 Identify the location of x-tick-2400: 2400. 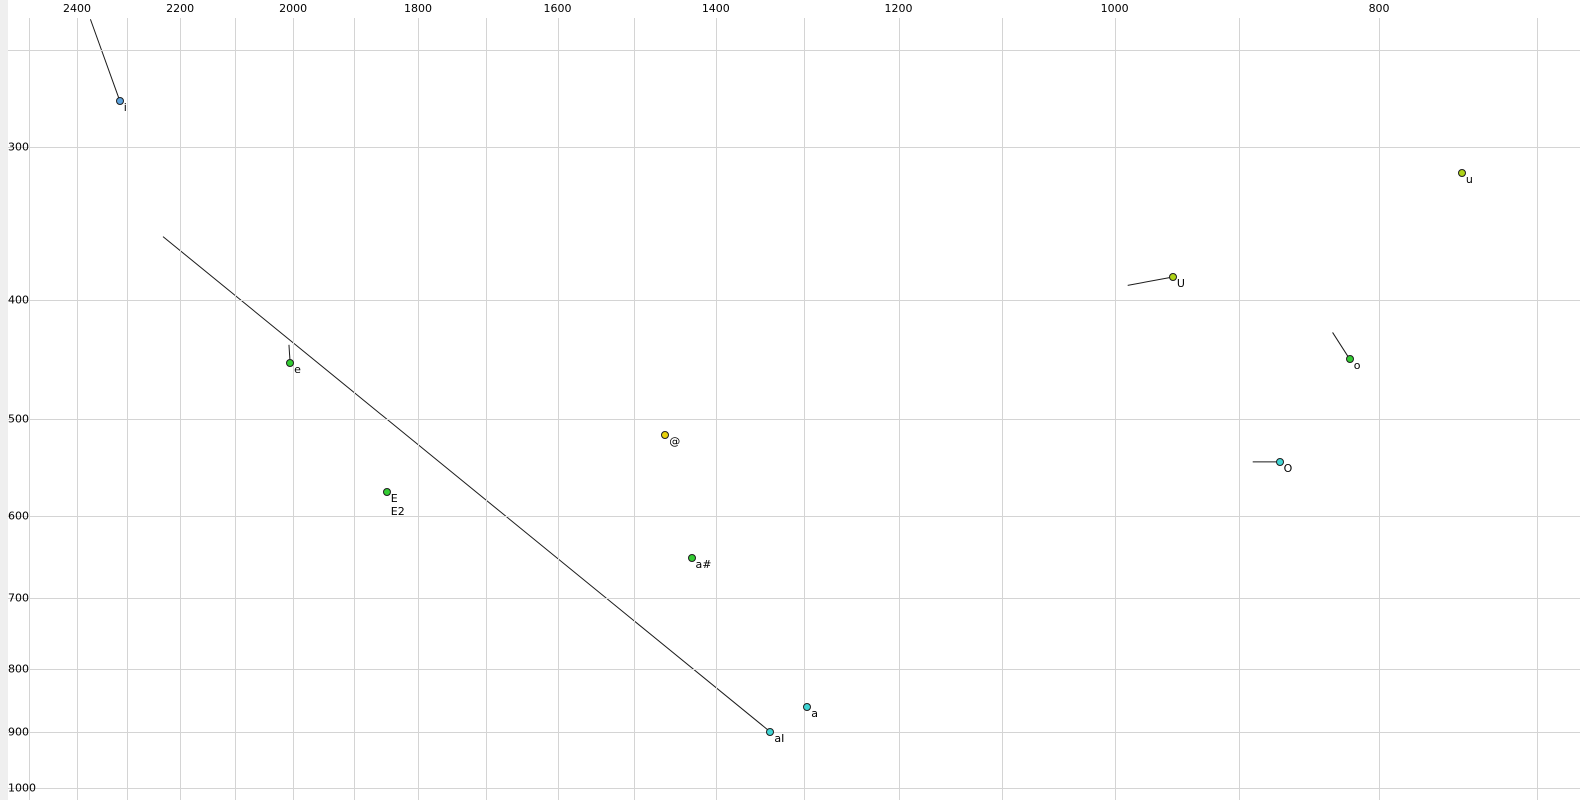
(77, 8).